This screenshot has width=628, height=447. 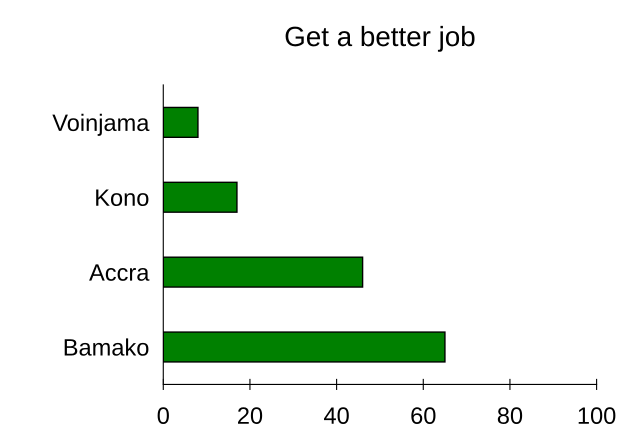 I want to click on x-tick-label: 40, so click(x=336, y=415).